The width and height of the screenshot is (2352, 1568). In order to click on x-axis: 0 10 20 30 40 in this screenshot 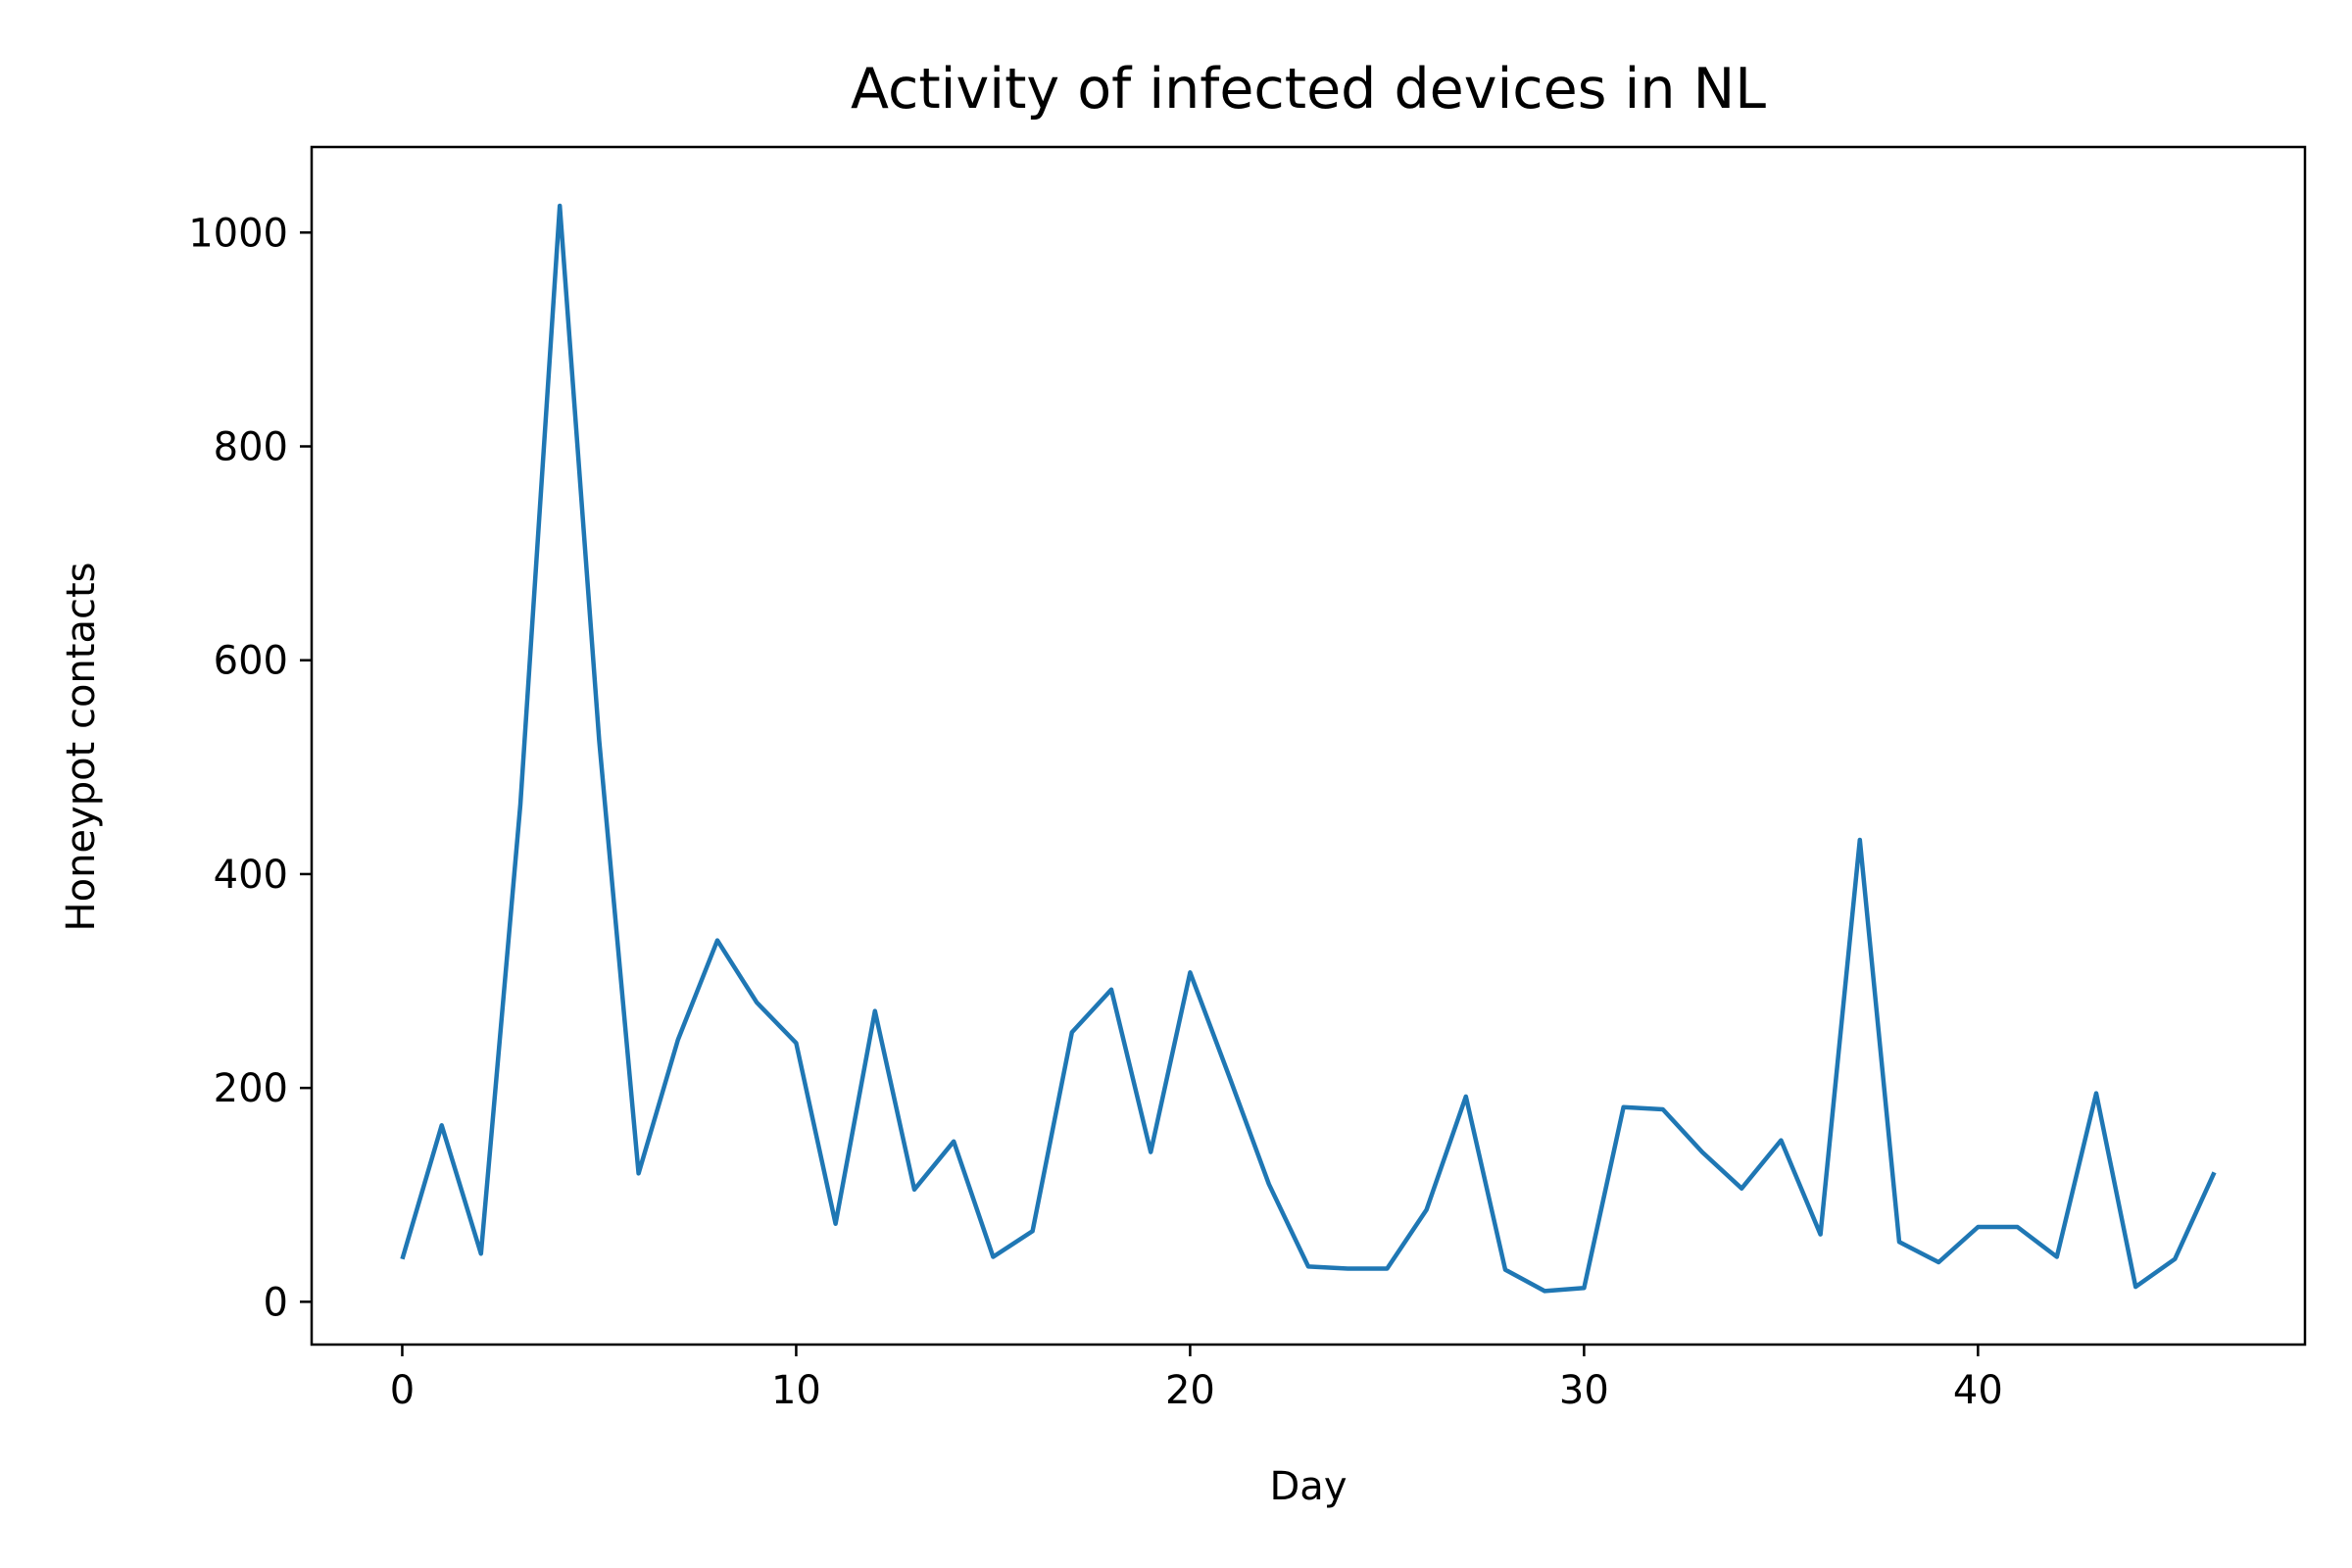, I will do `click(1196, 1379)`.